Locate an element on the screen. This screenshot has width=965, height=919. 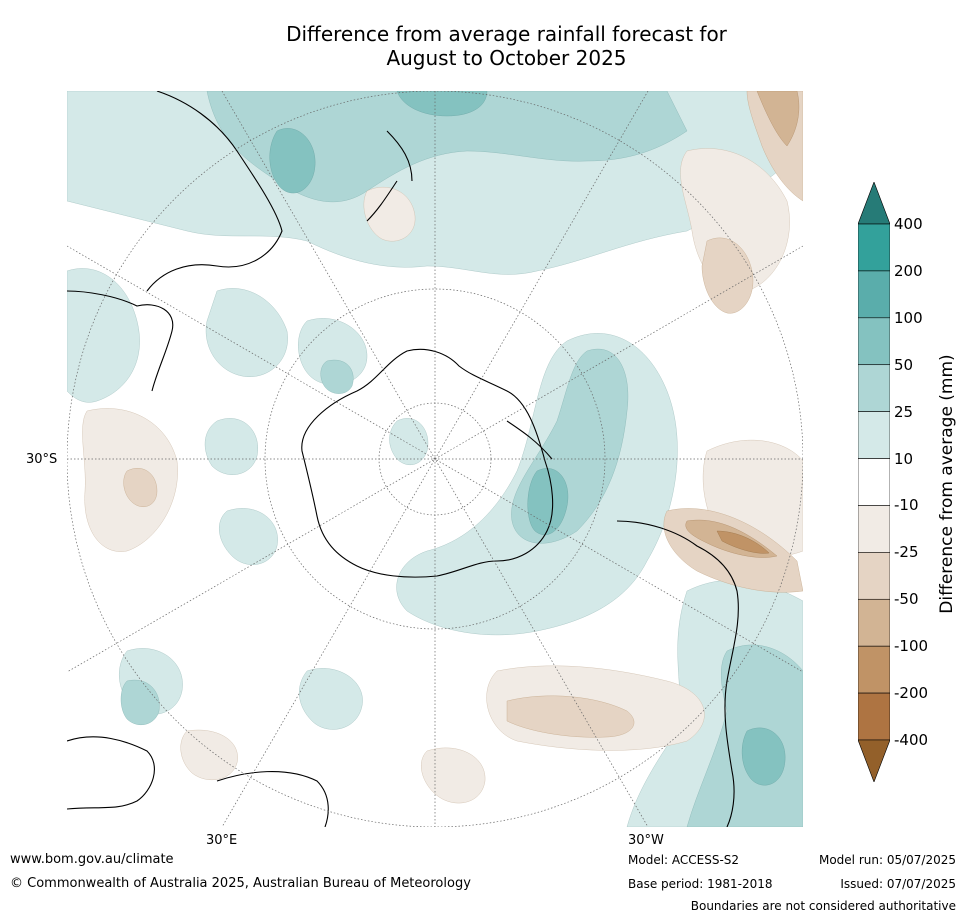
footer-url: www.bom.gov.au/climate is located at coordinates (92, 859).